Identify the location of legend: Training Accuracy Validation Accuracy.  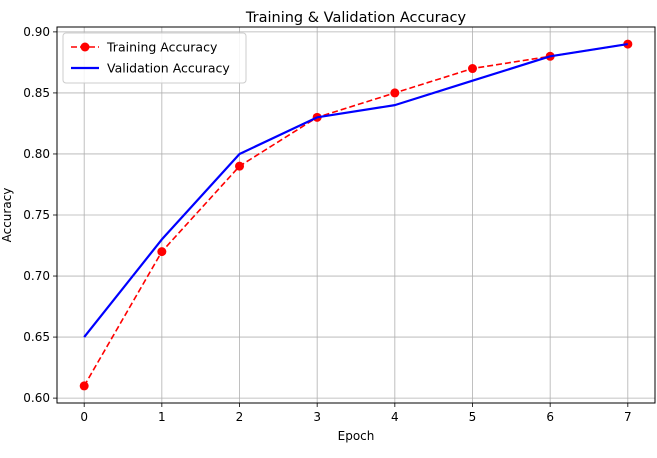
(154, 58).